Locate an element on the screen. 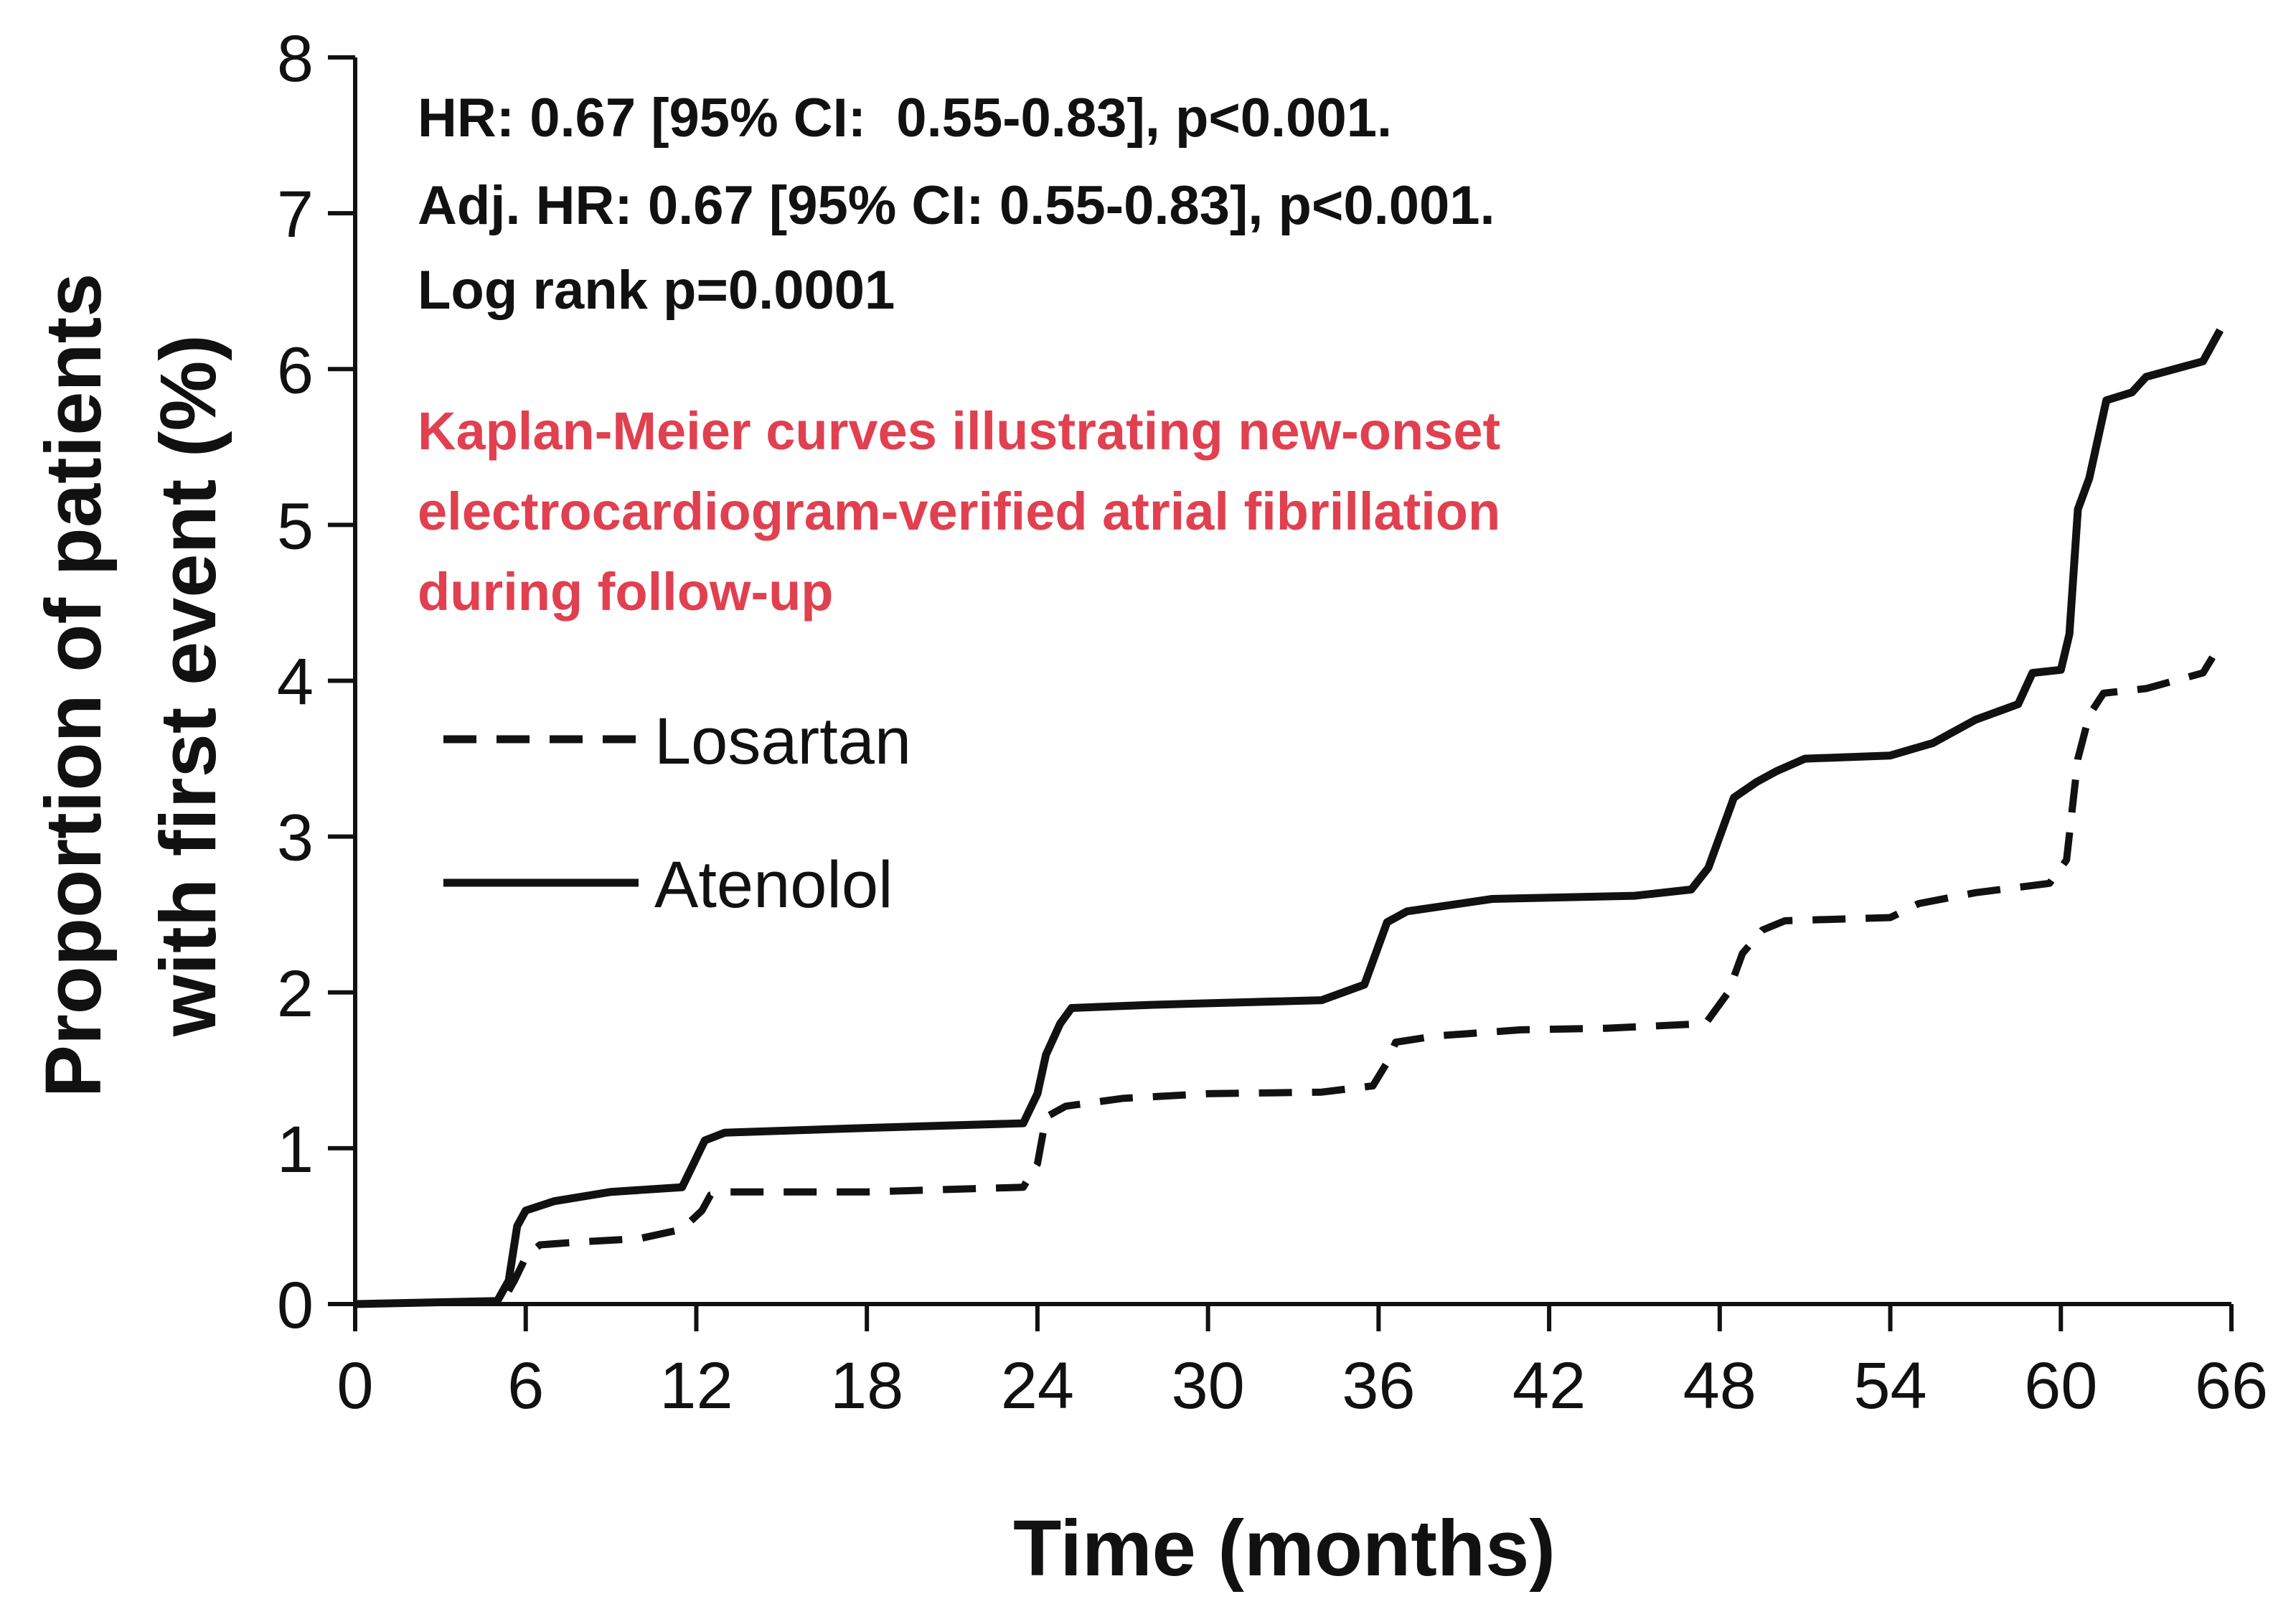 The height and width of the screenshot is (1622, 2296). x-tick-label: 0 is located at coordinates (355, 1385).